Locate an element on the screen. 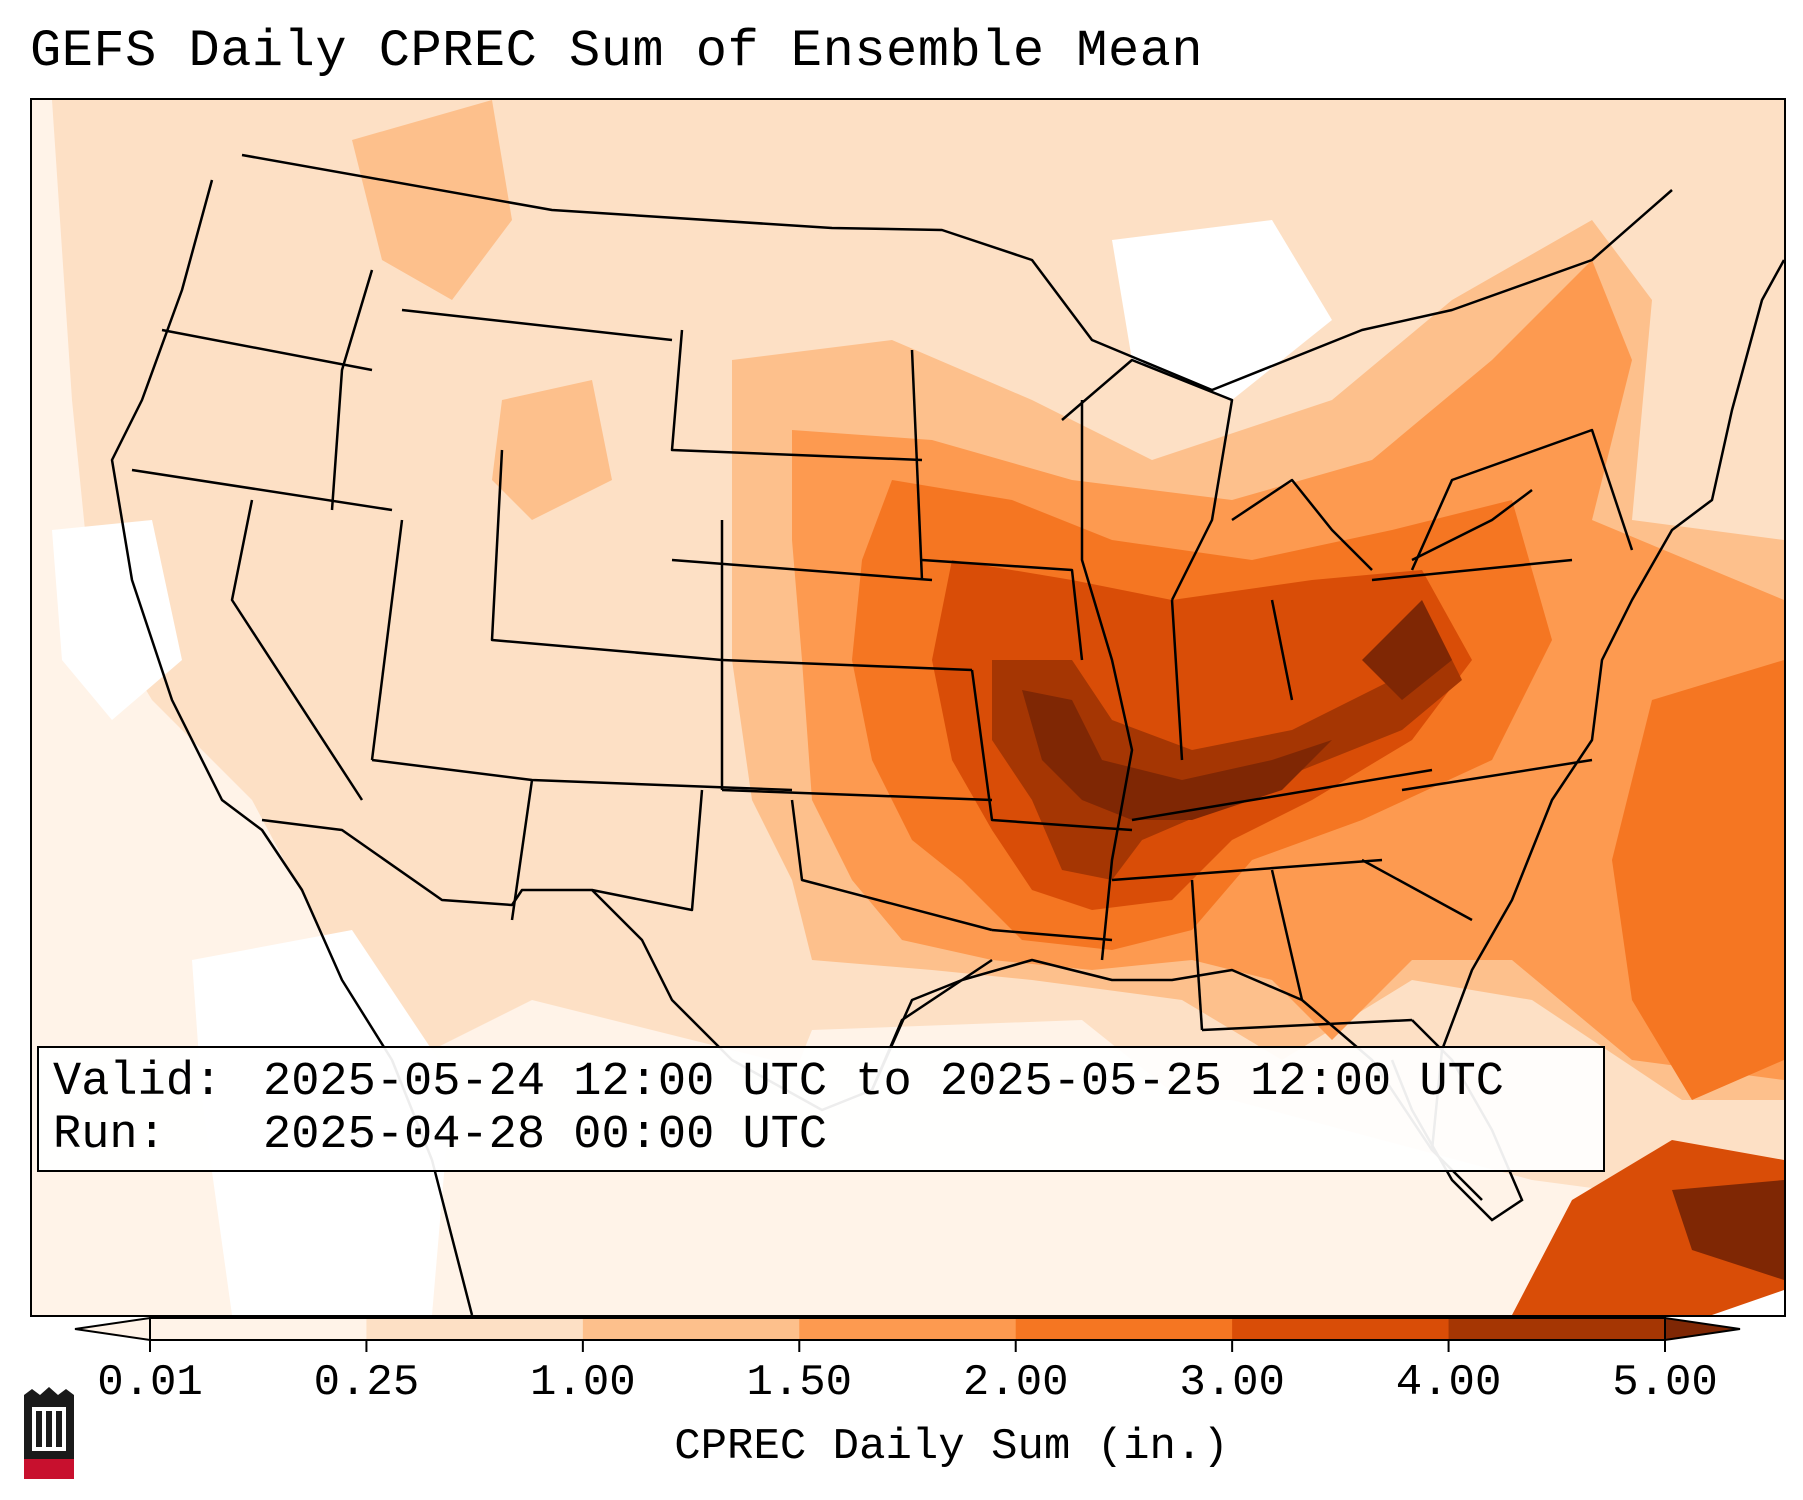  ms-al-line is located at coordinates (1197, 955).